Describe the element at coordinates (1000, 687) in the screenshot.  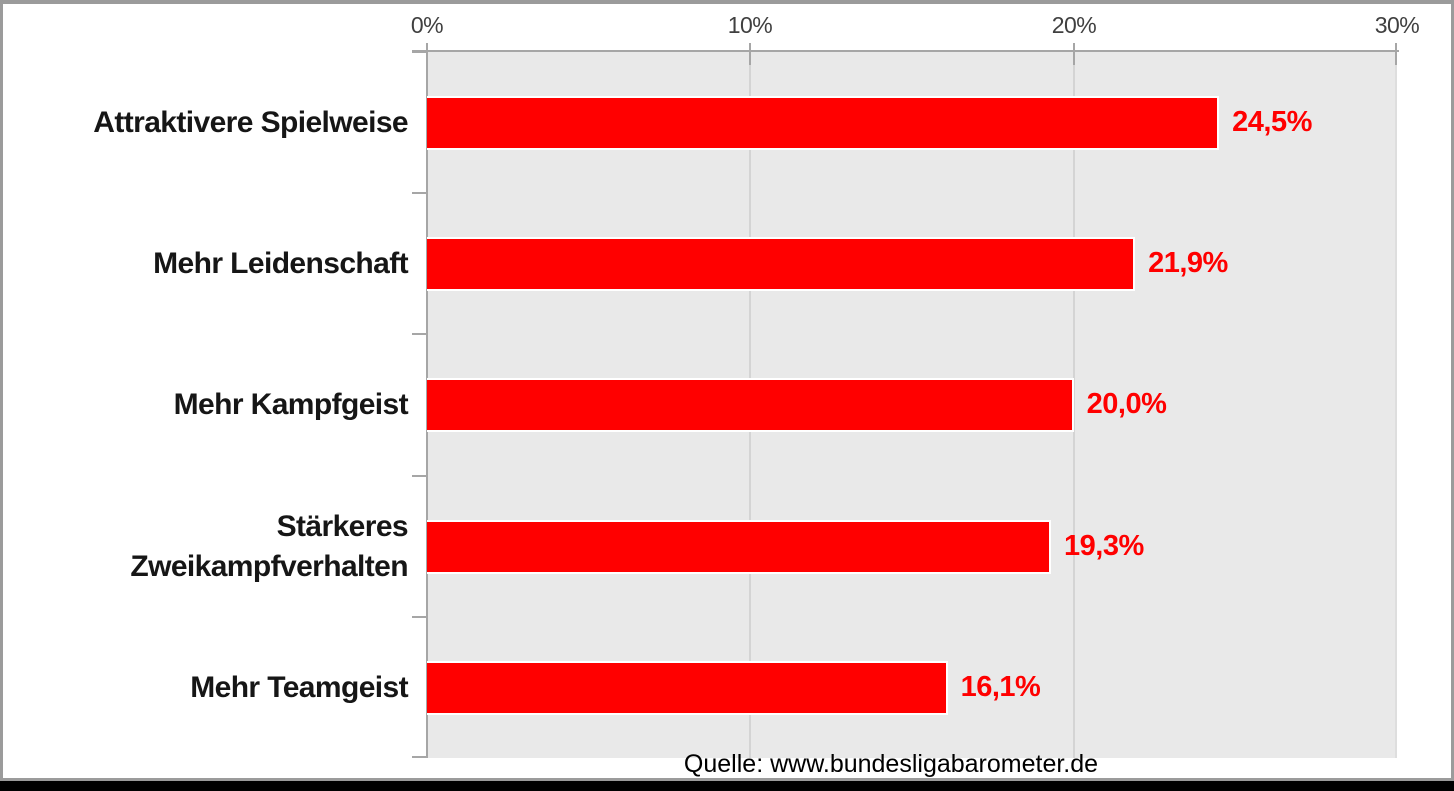
I see `bar-value-label: 16,1%` at that location.